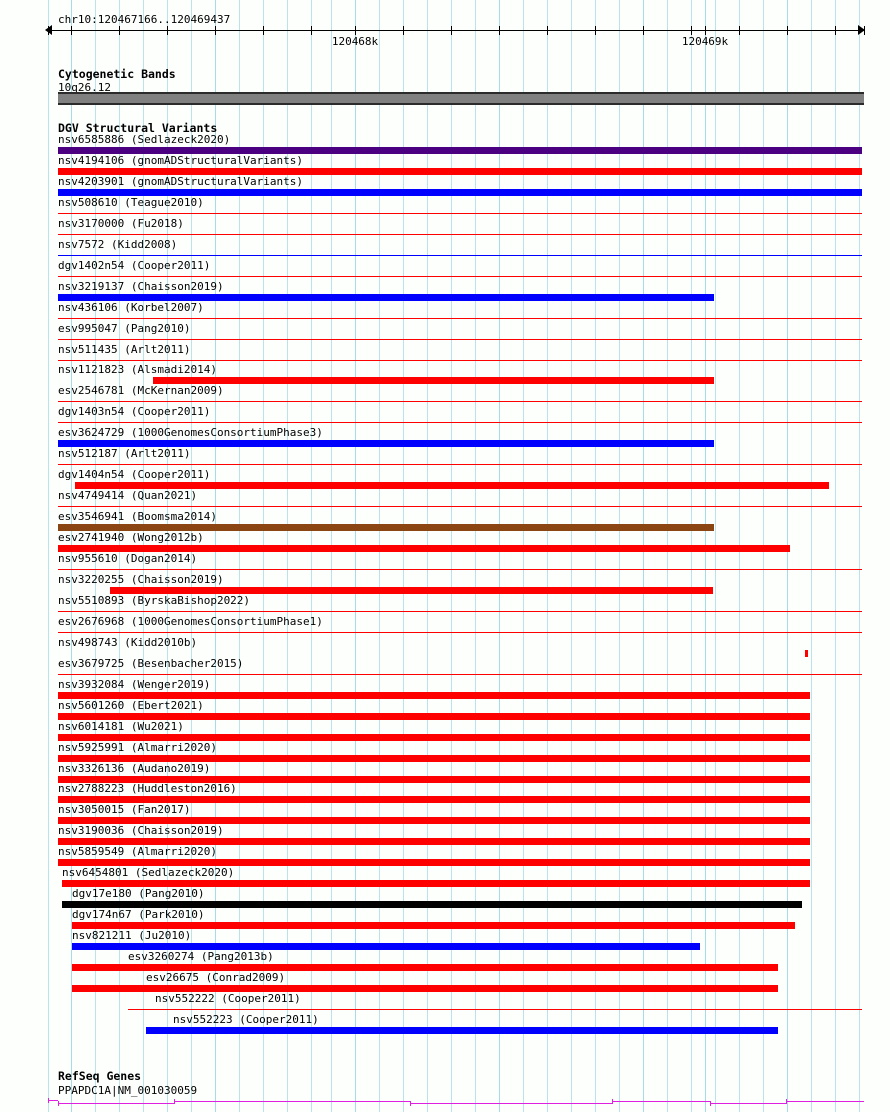  Describe the element at coordinates (445, 479) in the screenshot. I see `dgv-variant-row: dgv1404n54 (Cooper2011)` at that location.